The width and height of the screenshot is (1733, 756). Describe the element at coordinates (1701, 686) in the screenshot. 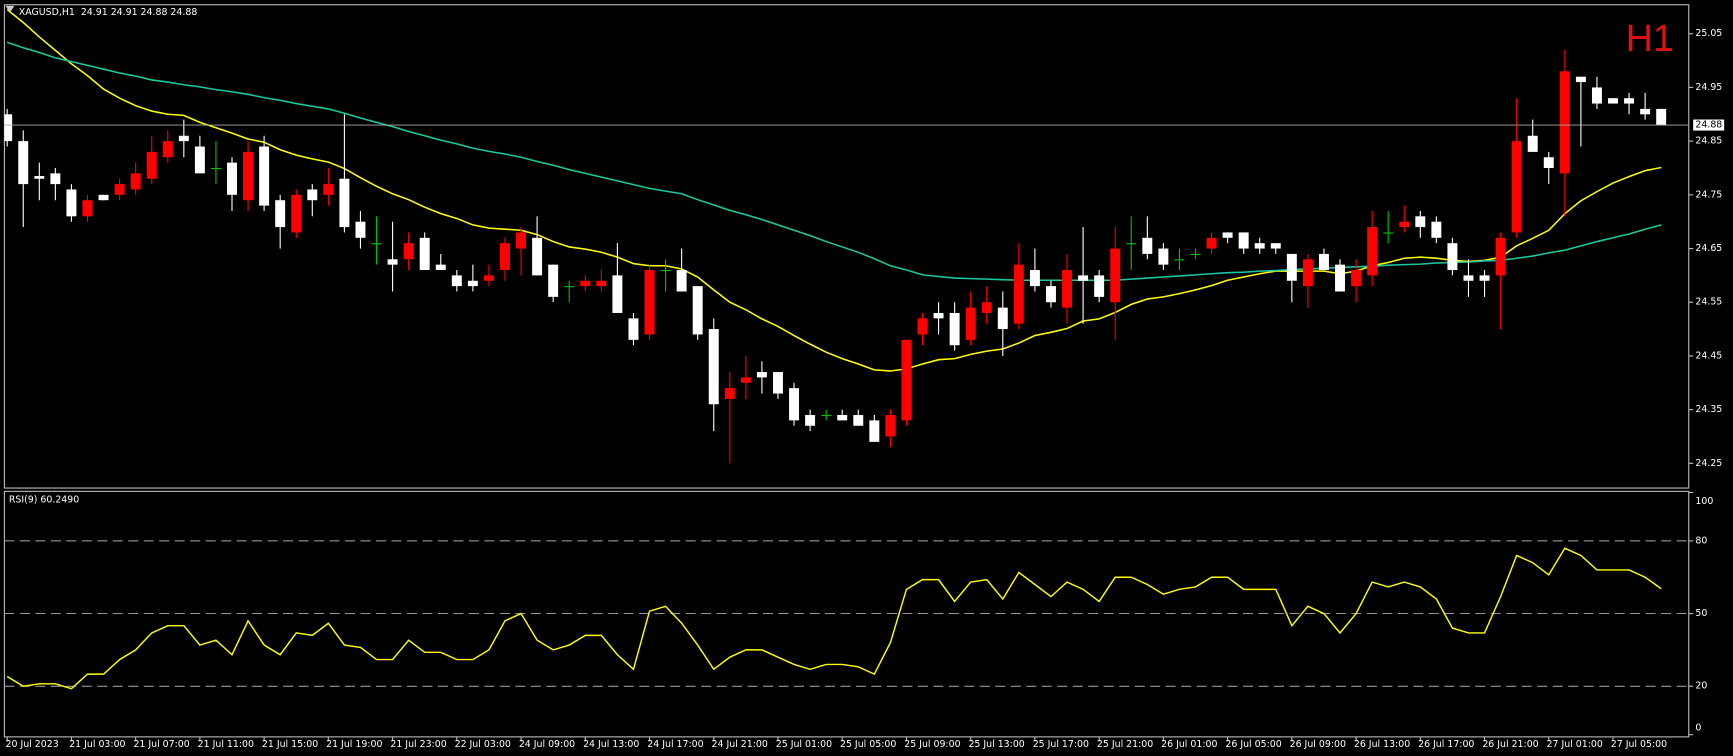

I see `y-tick-label: 20` at that location.